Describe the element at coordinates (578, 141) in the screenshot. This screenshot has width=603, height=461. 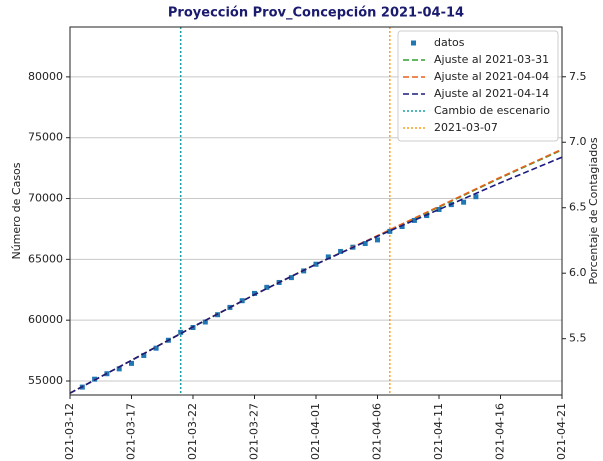
I see `y2-tick-label: 7.0` at that location.